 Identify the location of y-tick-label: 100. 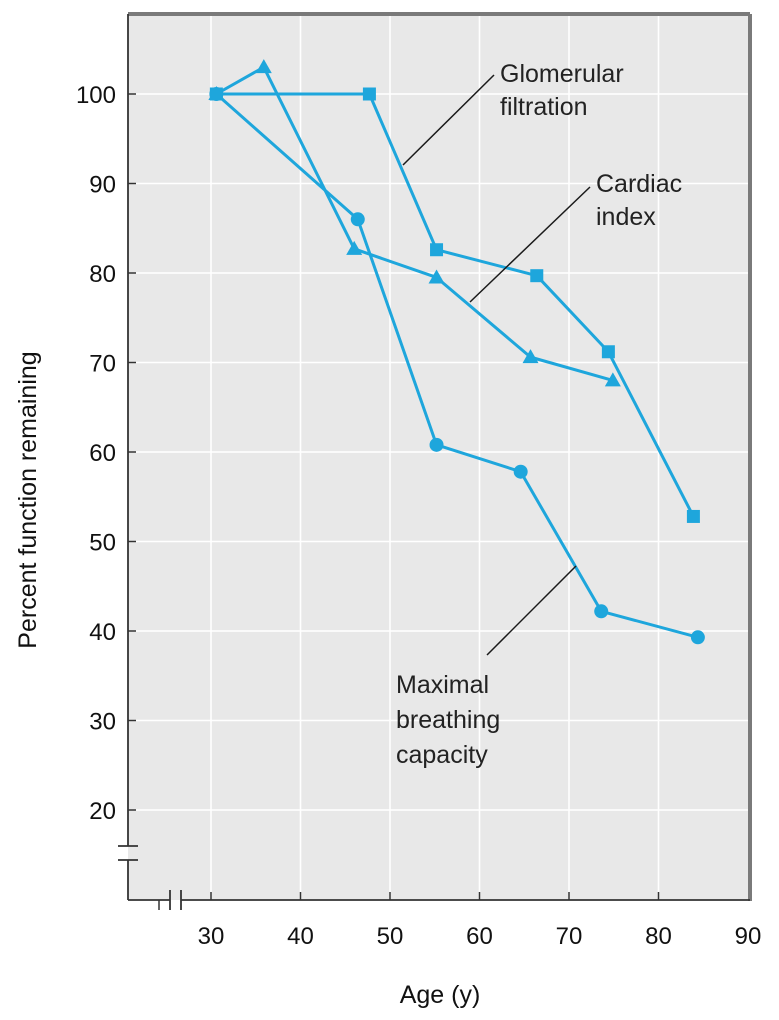
(96, 95).